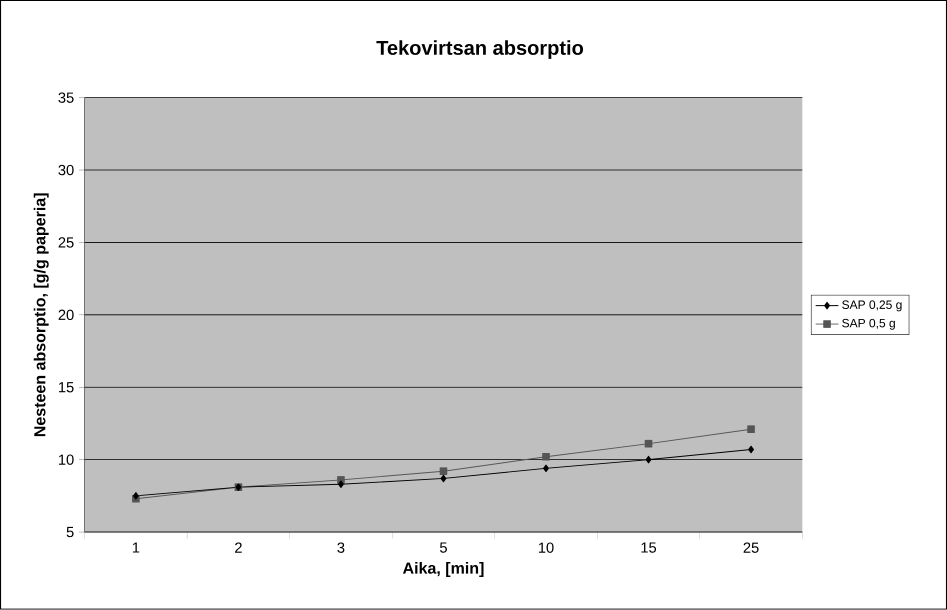  What do you see at coordinates (66, 97) in the screenshot?
I see `y-tick-label: 35` at bounding box center [66, 97].